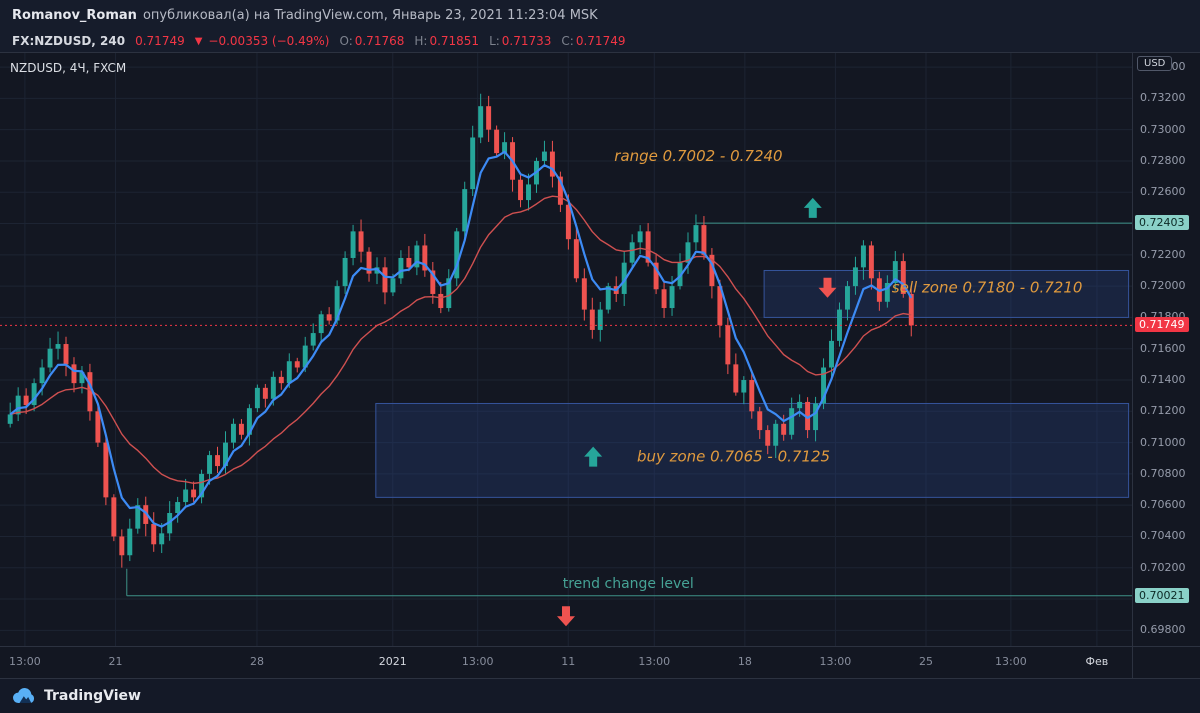 Image resolution: width=1200 pixels, height=713 pixels. Describe the element at coordinates (733, 456) in the screenshot. I see `annotation-buy-zone-label: buy zone 0.7065 - 0.7125` at that location.